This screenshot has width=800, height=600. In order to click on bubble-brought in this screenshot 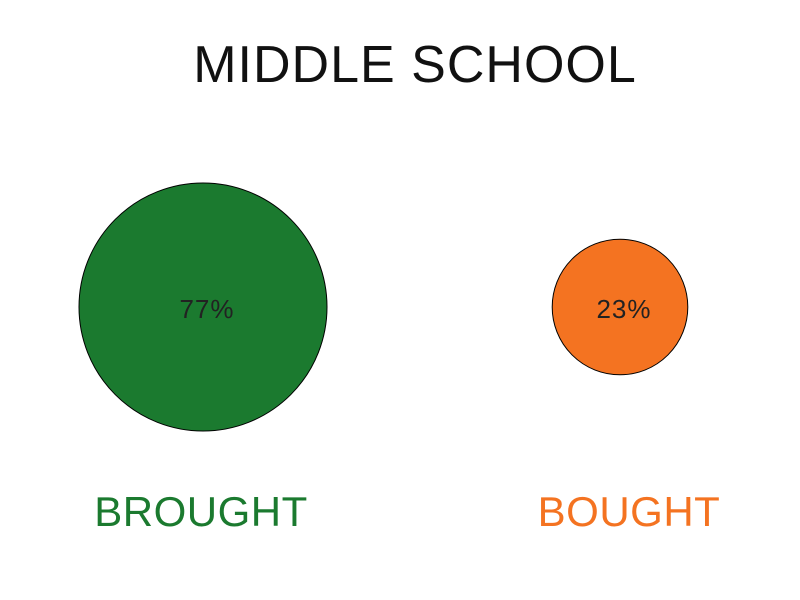, I will do `click(203, 307)`.